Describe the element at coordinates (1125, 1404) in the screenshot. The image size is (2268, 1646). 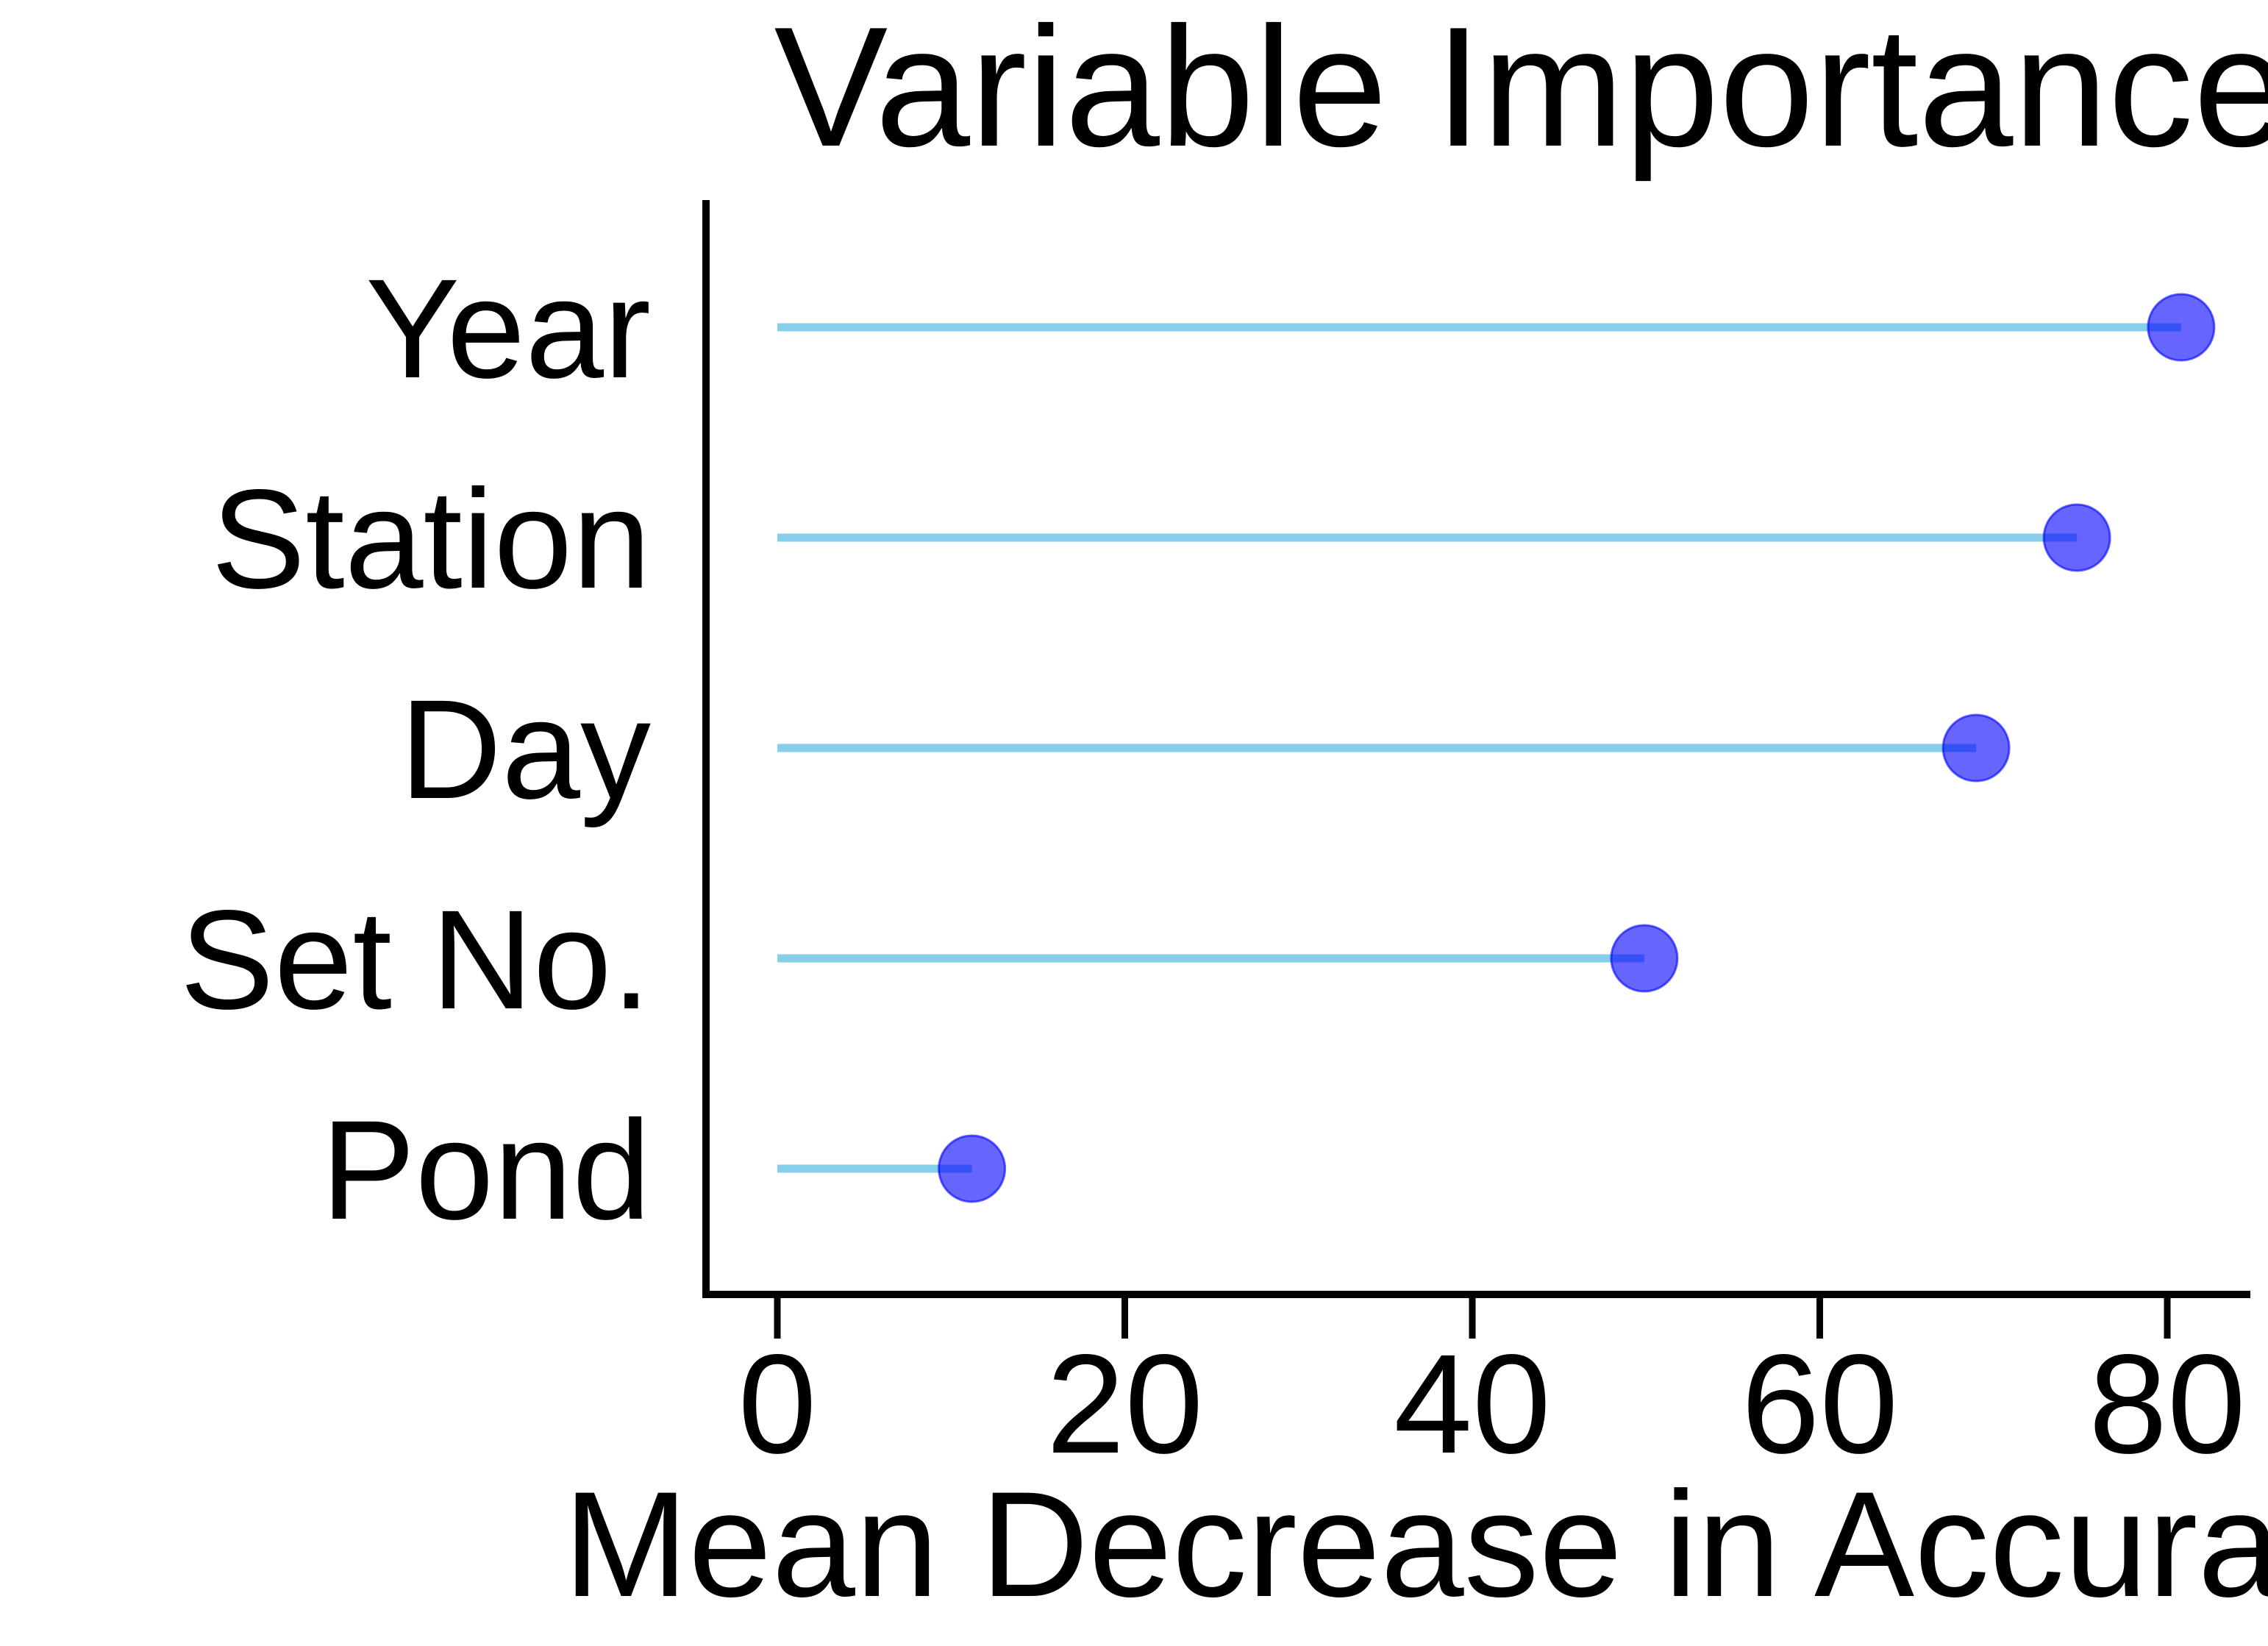
I see `x-tick-label-20: 20` at that location.